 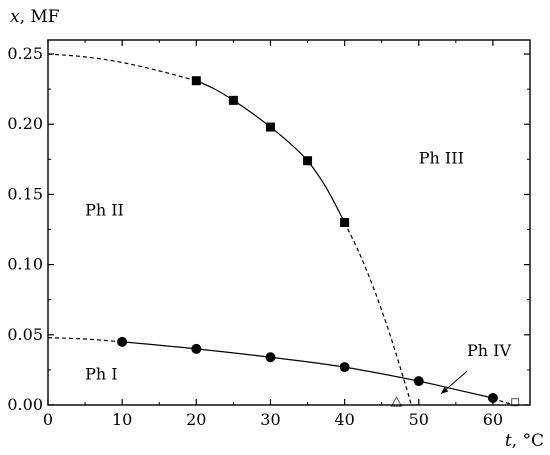 What do you see at coordinates (344, 419) in the screenshot?
I see `x-tick-label: 40` at bounding box center [344, 419].